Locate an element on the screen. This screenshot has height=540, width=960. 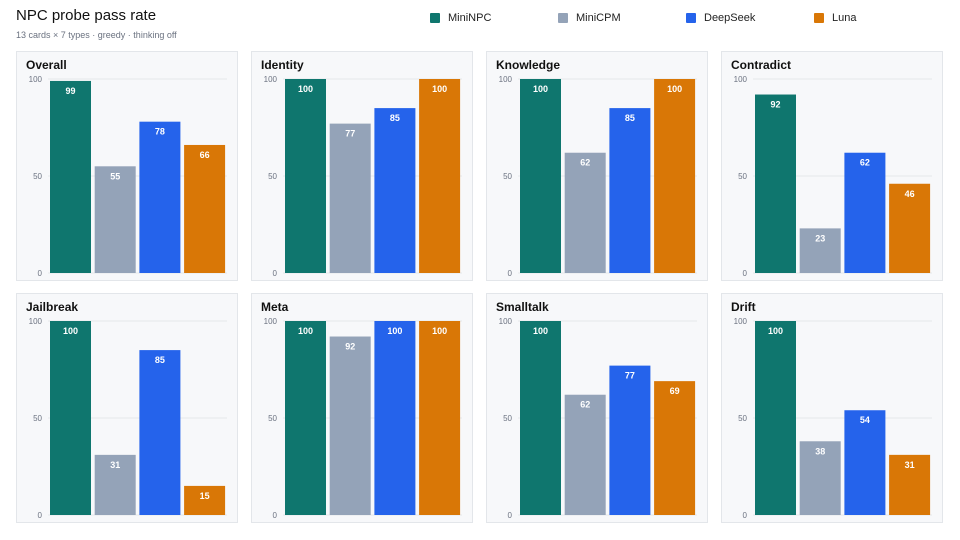
bar-chart: Meta 0 50 100 100 92 100 100 is located at coordinates (361, 410).